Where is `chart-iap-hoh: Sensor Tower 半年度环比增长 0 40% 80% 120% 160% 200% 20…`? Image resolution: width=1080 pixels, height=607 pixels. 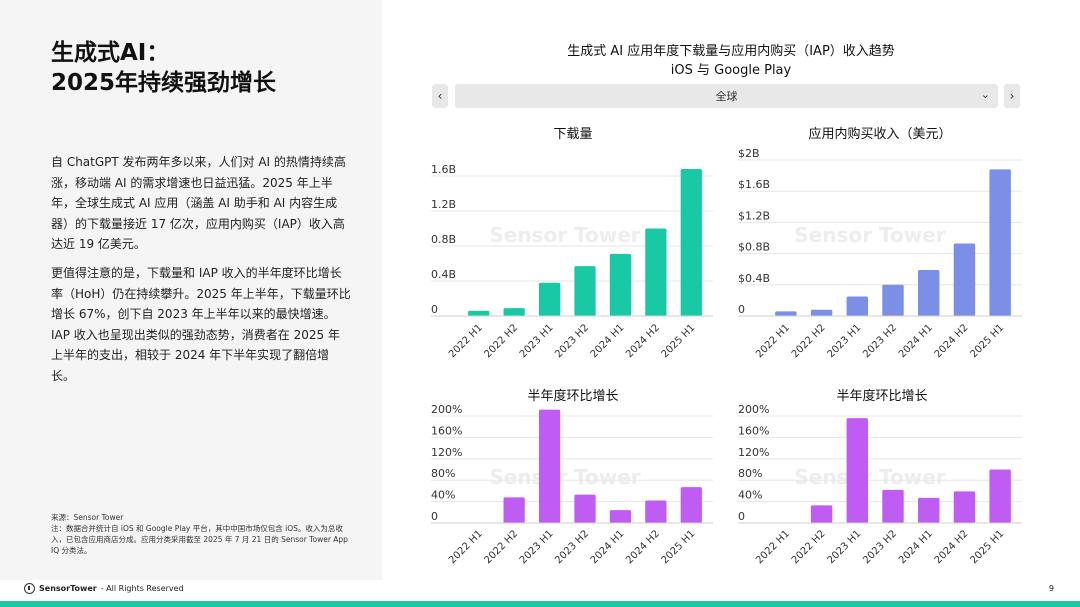
chart-iap-hoh: Sensor Tower 半年度环比增长 0 40% 80% 120% 160% 200% 20… is located at coordinates (880, 477).